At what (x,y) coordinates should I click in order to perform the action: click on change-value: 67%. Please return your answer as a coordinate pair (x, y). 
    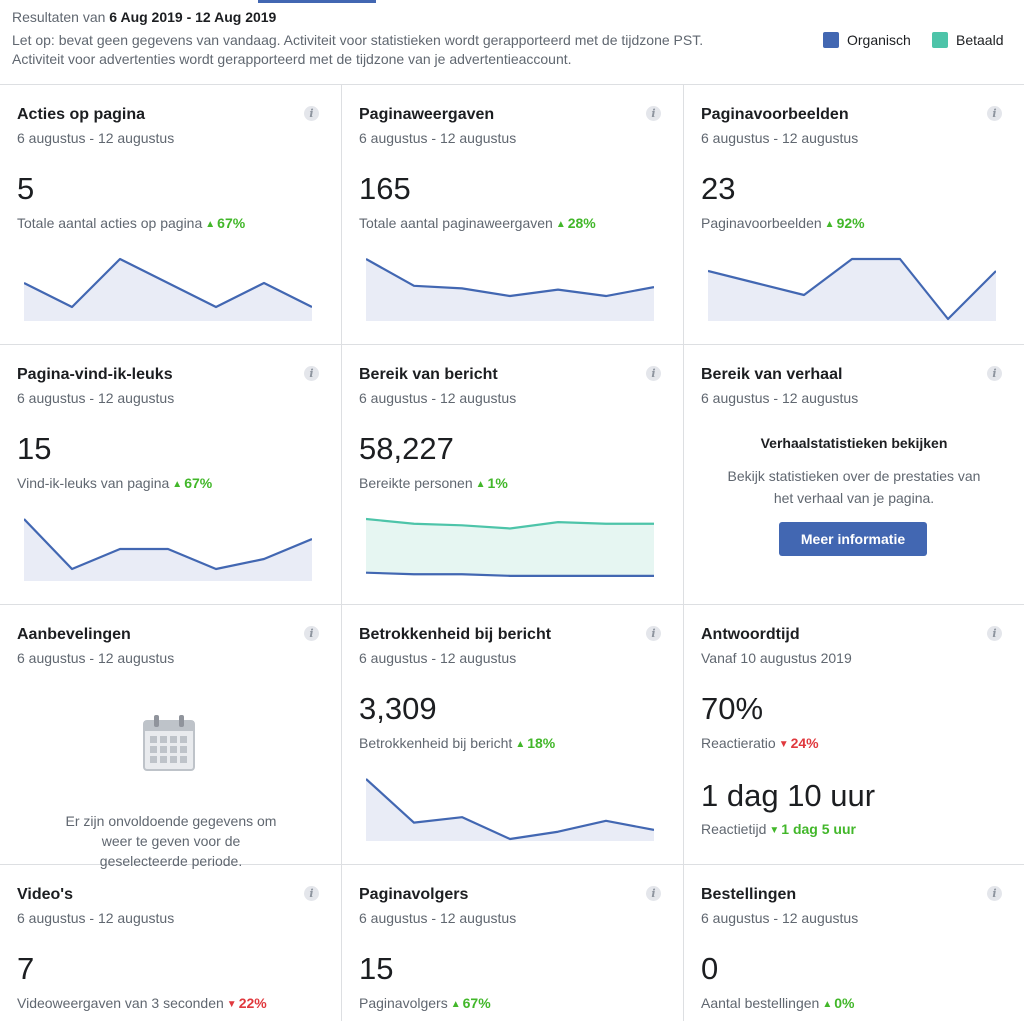
    Looking at the image, I should click on (198, 483).